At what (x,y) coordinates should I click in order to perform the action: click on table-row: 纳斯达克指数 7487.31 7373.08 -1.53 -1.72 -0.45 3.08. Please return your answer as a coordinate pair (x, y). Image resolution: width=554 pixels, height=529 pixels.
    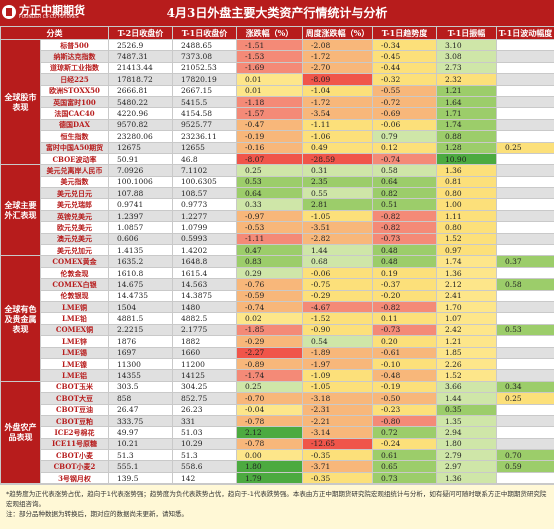
    Looking at the image, I should click on (277, 56).